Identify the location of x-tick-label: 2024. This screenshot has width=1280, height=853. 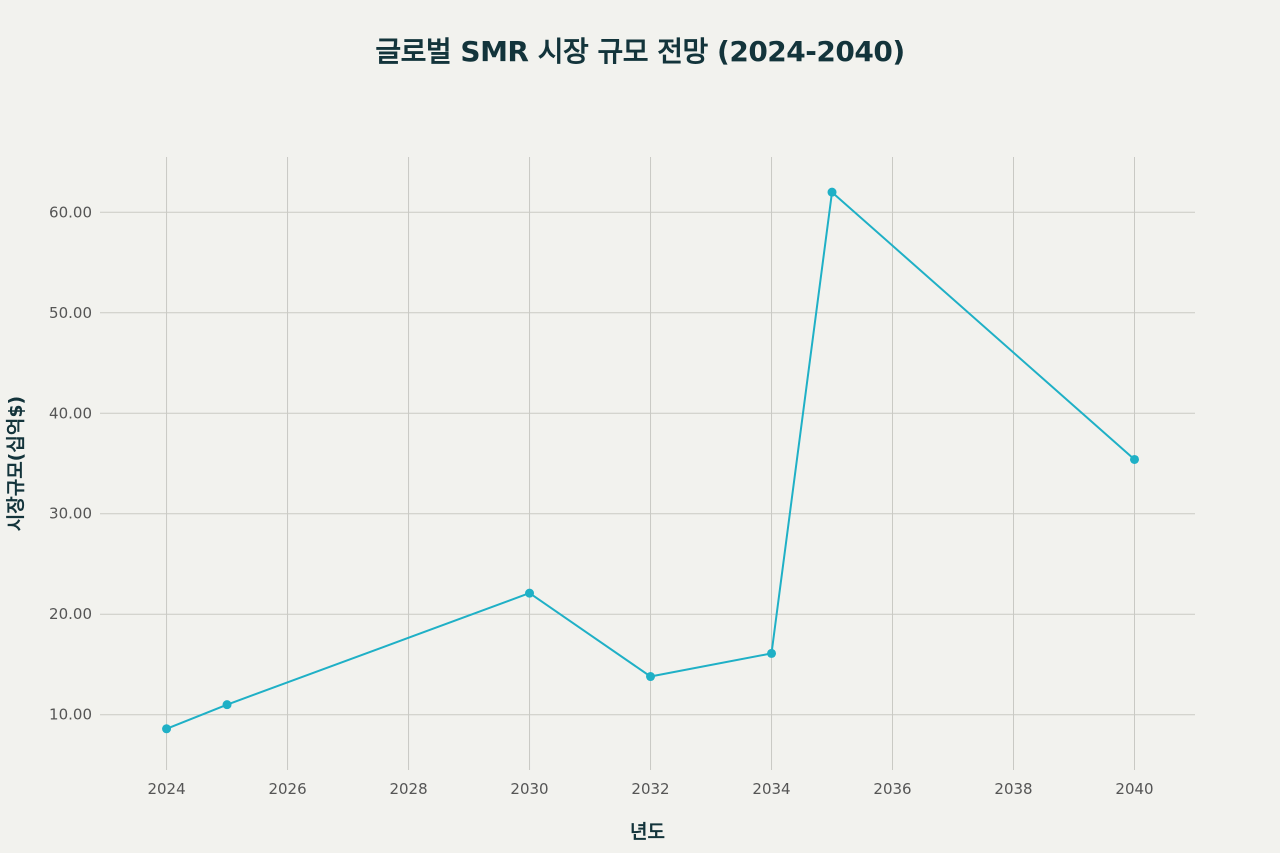
(166, 789).